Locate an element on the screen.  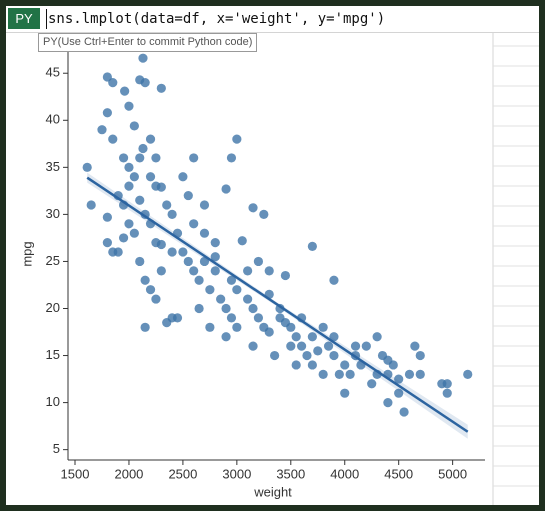
x-tick-label: 4500 is located at coordinates (398, 473).